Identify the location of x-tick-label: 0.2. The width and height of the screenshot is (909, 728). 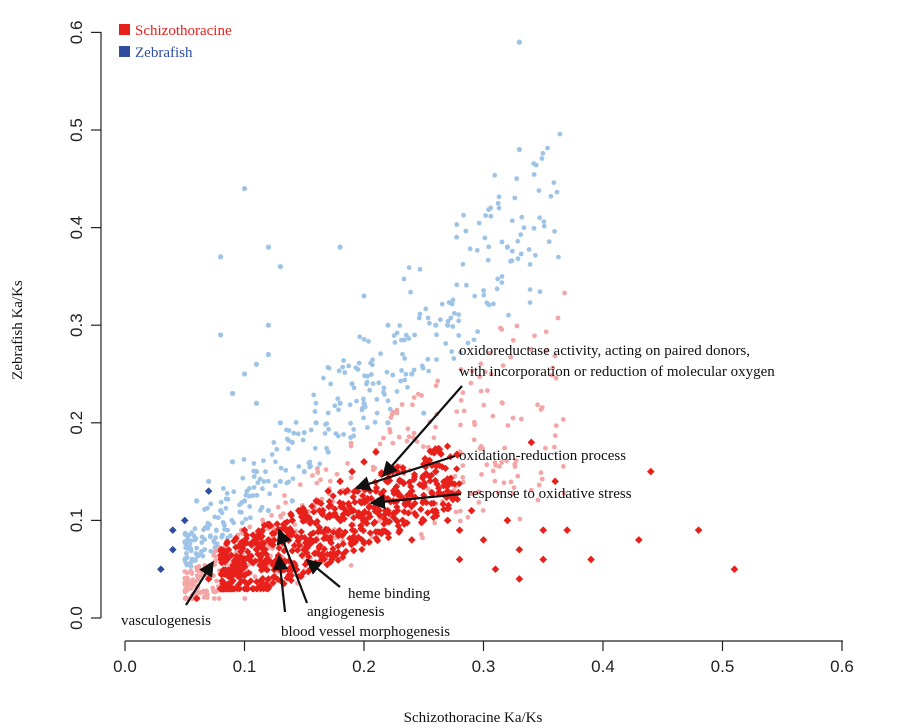
(364, 666).